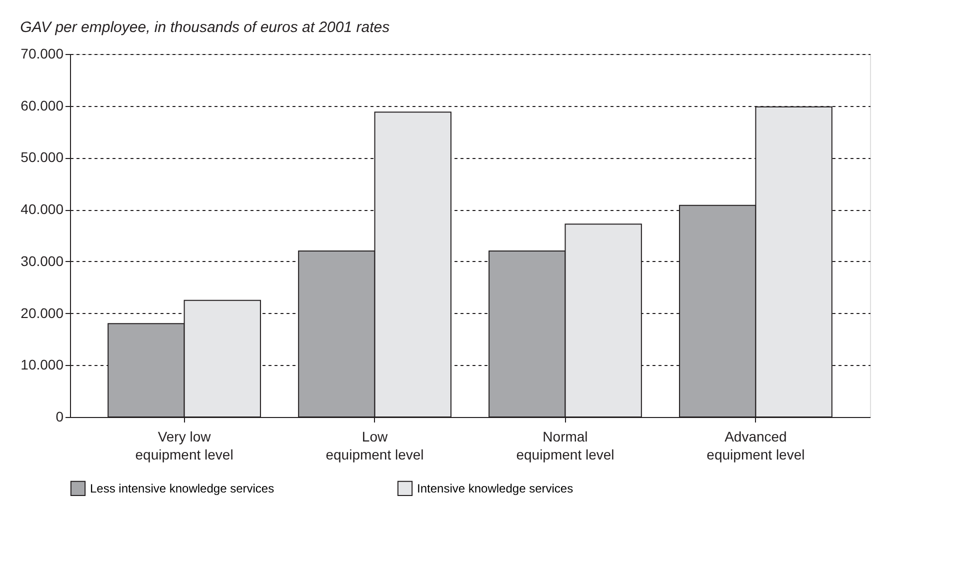  What do you see at coordinates (42, 105) in the screenshot?
I see `y-tick-label: 60.000` at bounding box center [42, 105].